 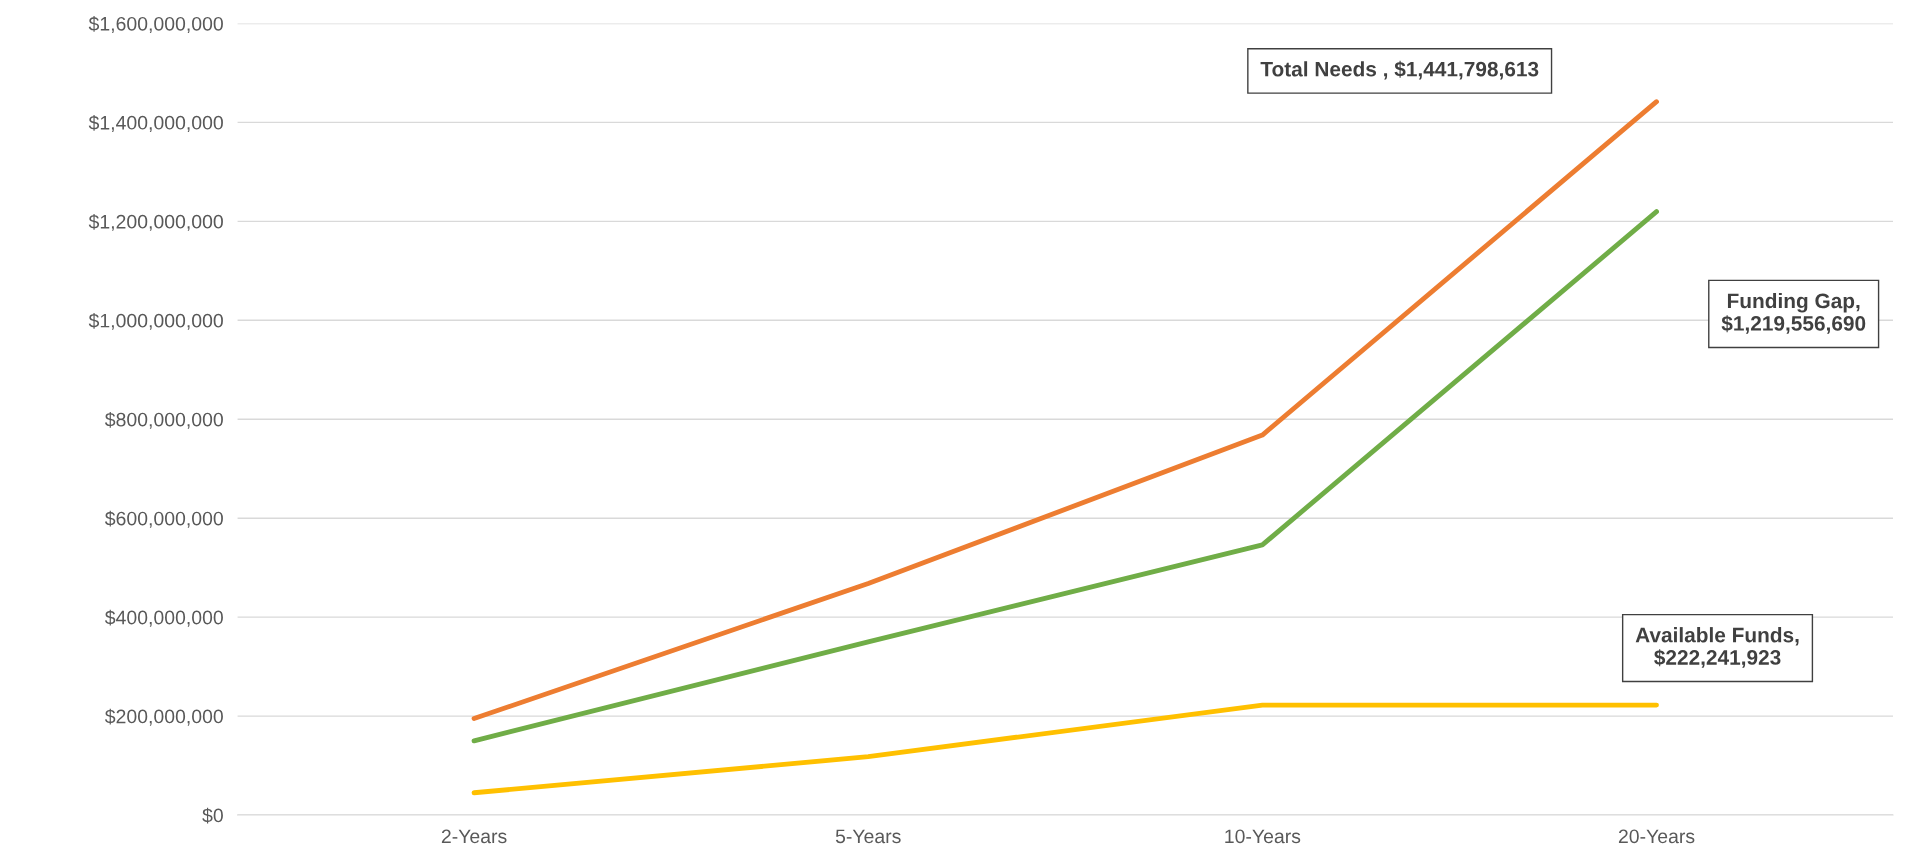 What do you see at coordinates (163, 420) in the screenshot?
I see `y-tick-label: $800,000,000` at bounding box center [163, 420].